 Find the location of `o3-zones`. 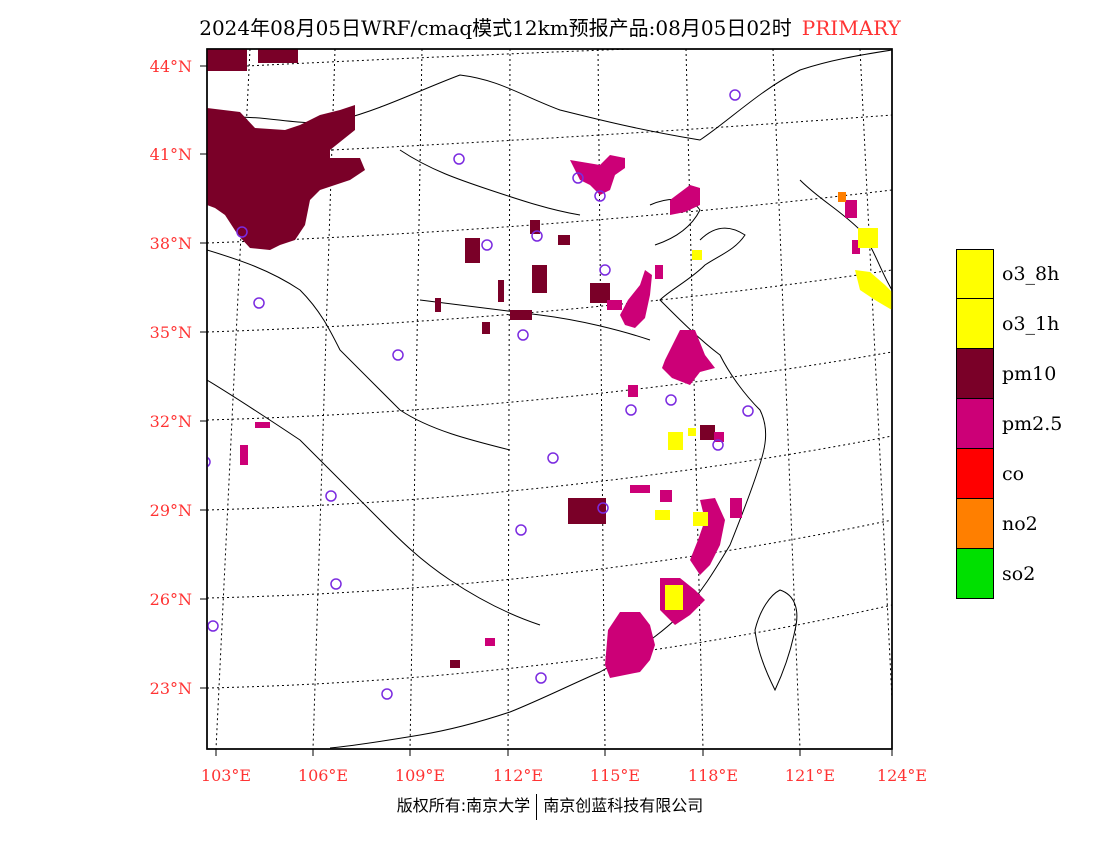

o3-zones is located at coordinates (773, 419).